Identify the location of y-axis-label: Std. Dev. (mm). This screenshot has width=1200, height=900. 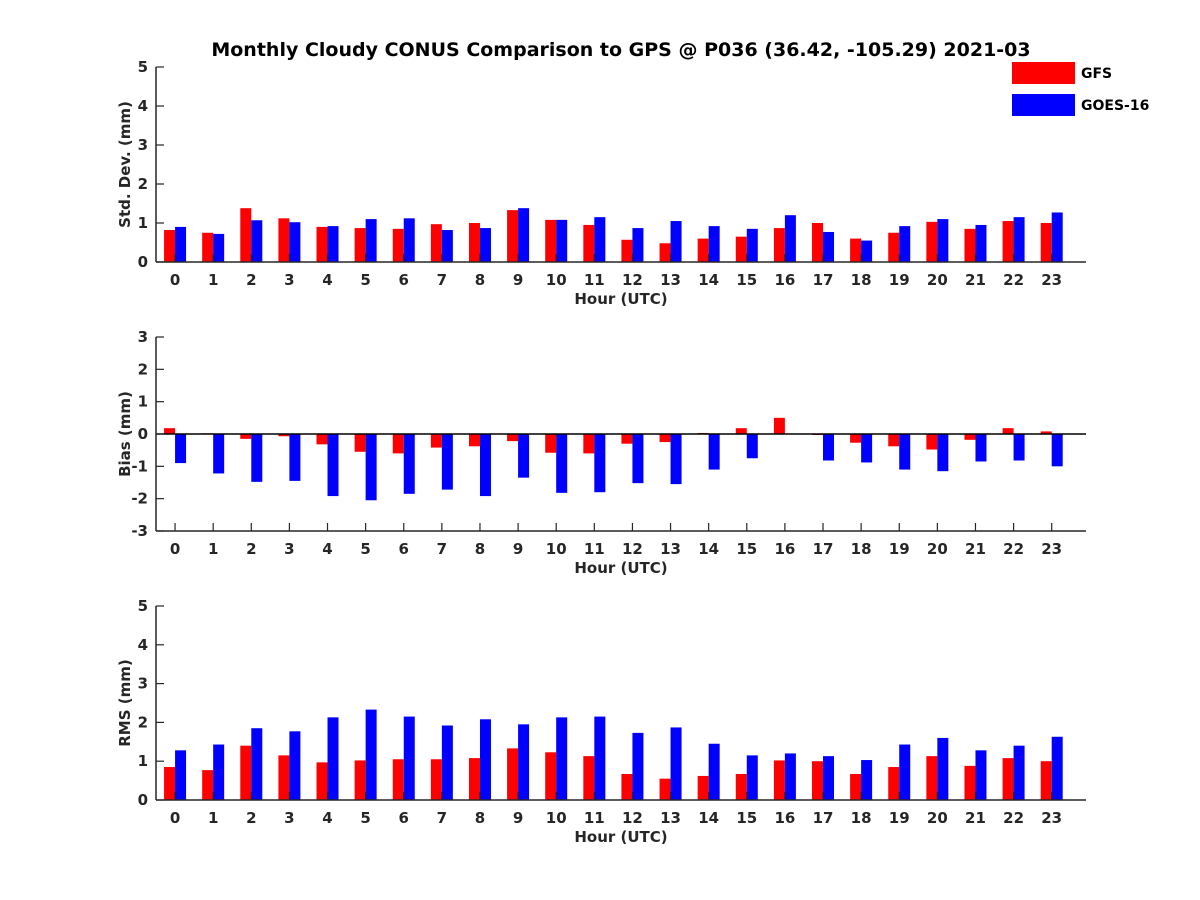
(125, 164).